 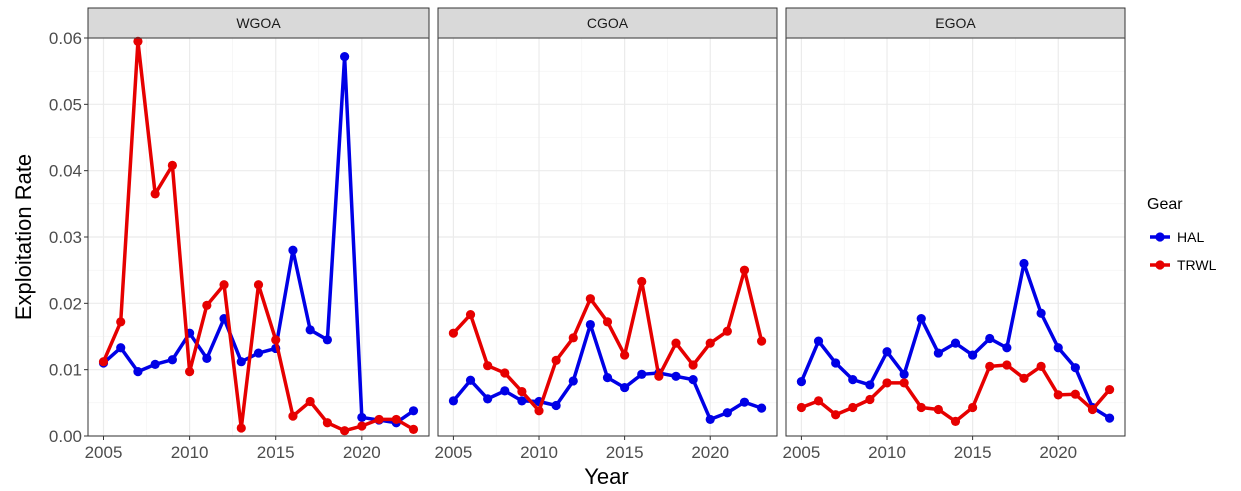 I want to click on y-tick-label: 0.02, so click(x=65, y=303).